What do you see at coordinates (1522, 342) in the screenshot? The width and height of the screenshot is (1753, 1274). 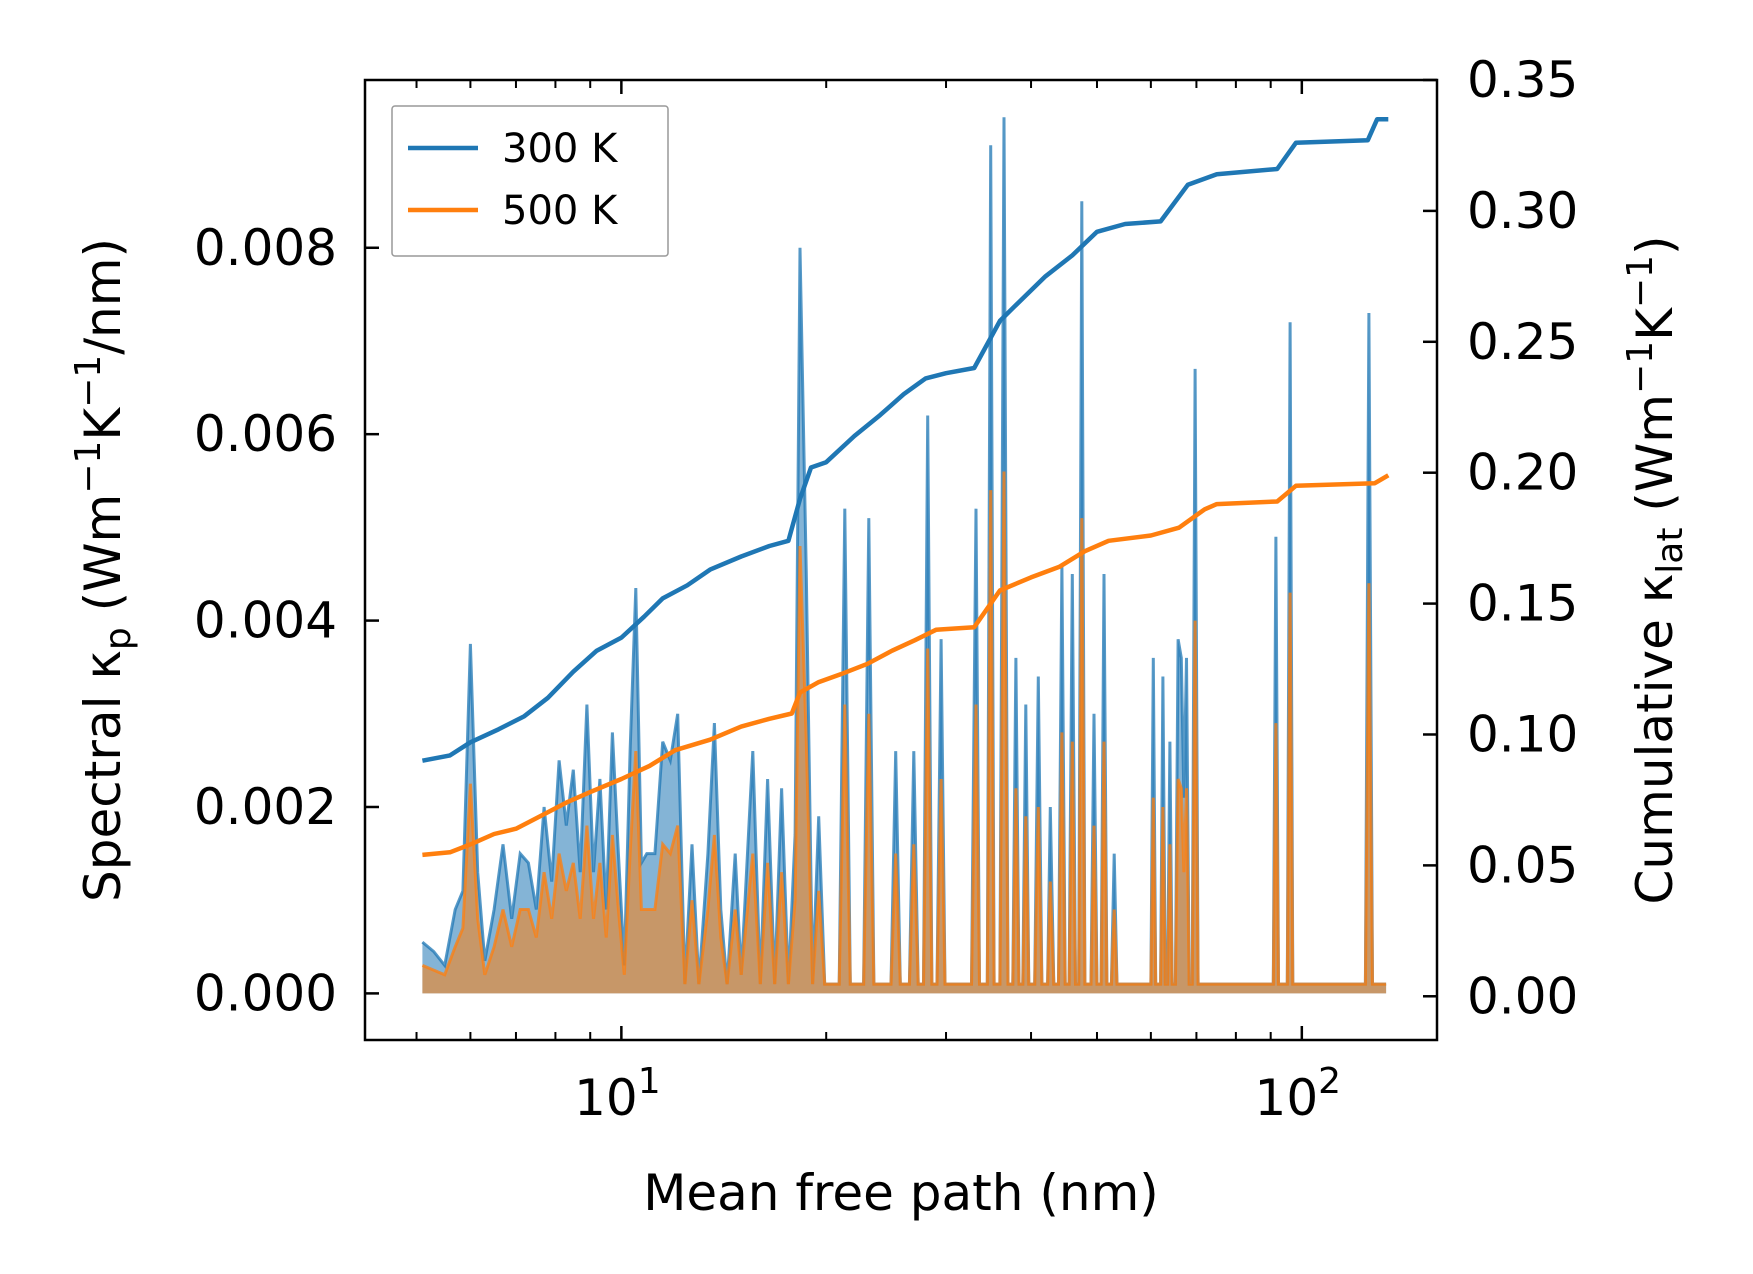 I see `right-tick-label: 0.25` at bounding box center [1522, 342].